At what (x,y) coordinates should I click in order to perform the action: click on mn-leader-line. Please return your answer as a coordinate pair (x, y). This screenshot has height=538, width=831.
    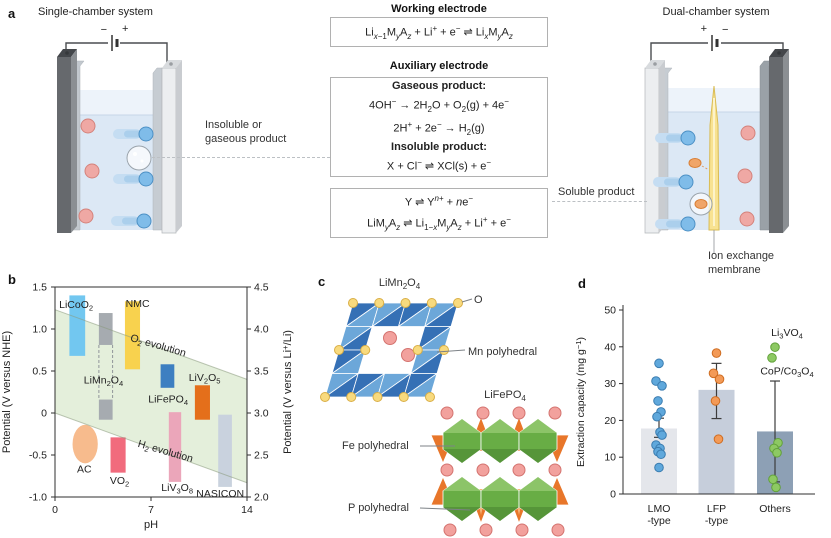
    Looking at the image, I should click on (451, 351).